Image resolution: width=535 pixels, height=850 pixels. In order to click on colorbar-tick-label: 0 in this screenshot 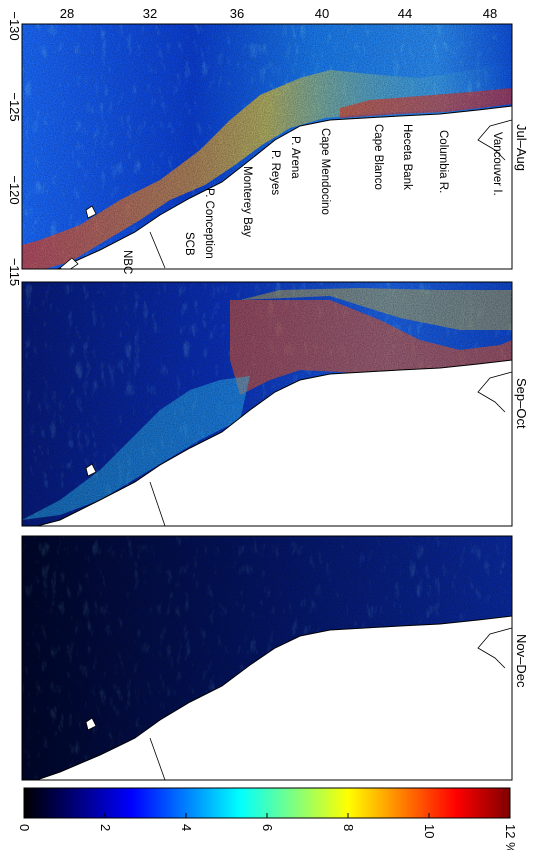, I will do `click(24, 827)`.